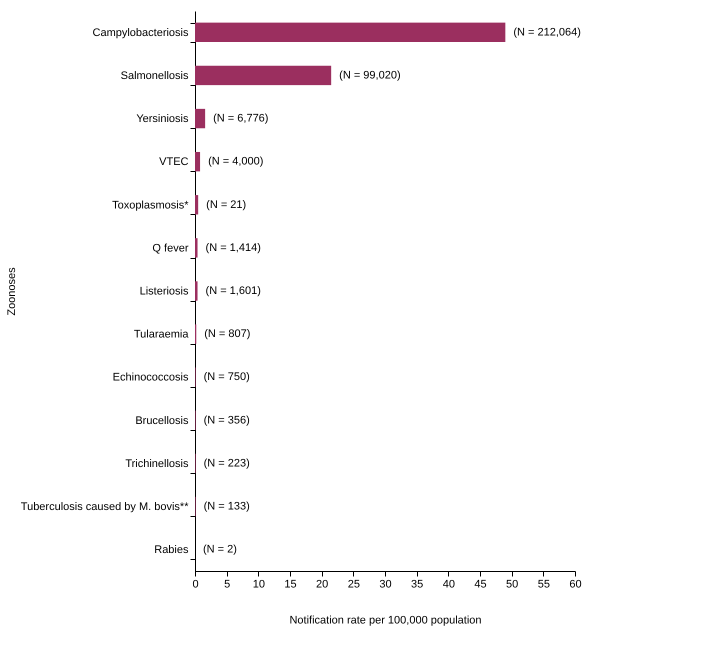  What do you see at coordinates (227, 584) in the screenshot?
I see `x-tick-label: 5` at bounding box center [227, 584].